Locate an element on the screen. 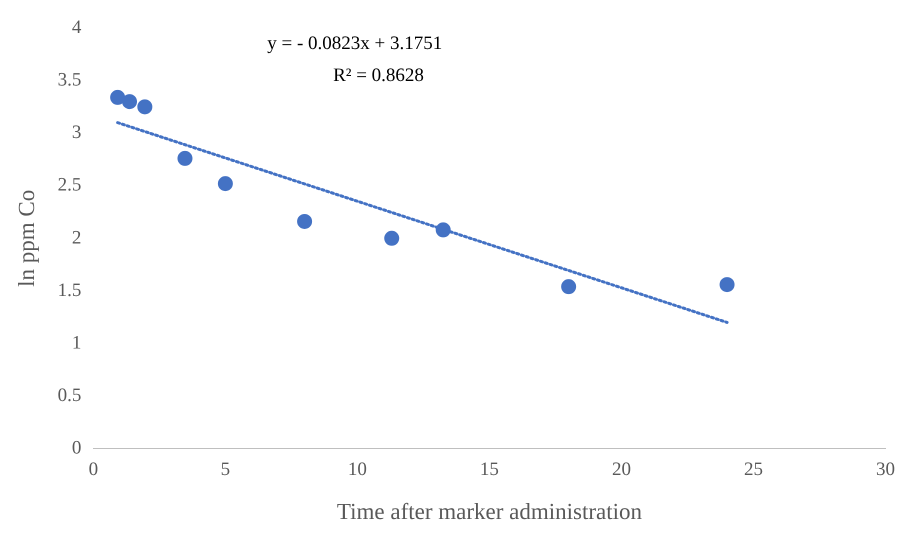 This screenshot has width=905, height=536. y-tick-label: 0.5 is located at coordinates (70, 395).